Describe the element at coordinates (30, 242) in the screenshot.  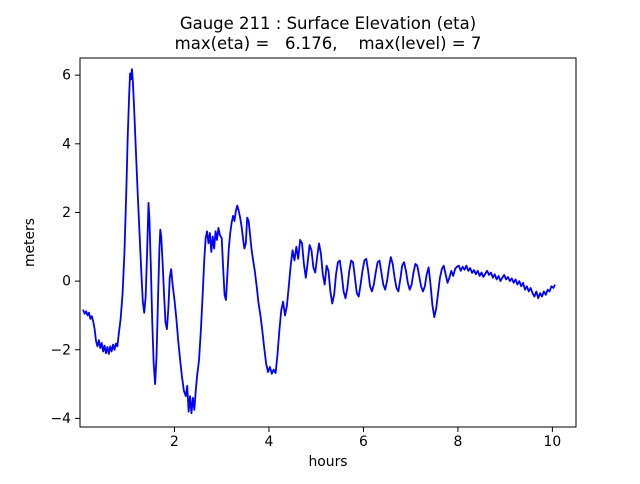
I see `y-axis-label: meters` at that location.